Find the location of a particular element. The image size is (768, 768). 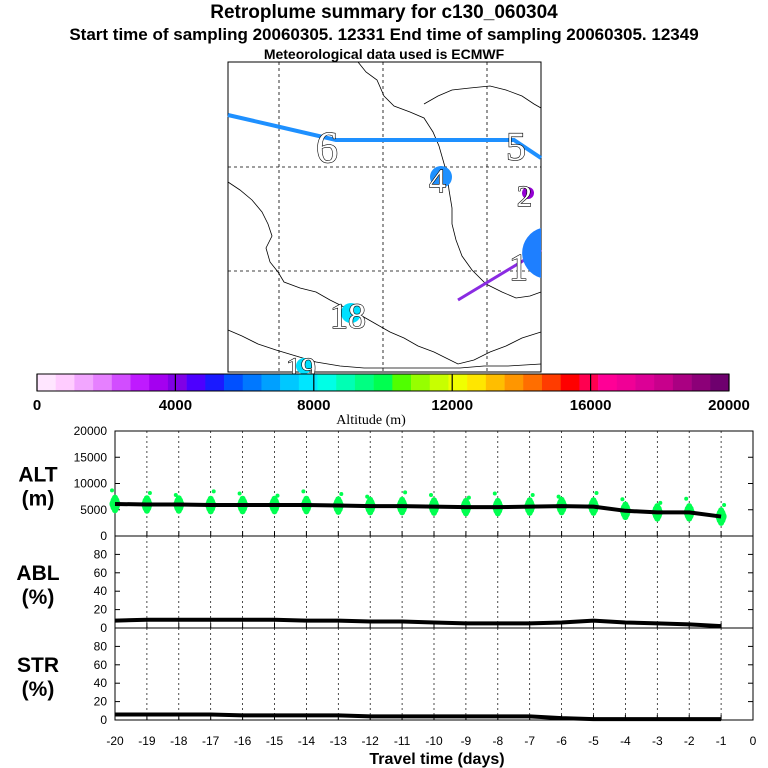

alt-panel-ylabel-unit: (m) is located at coordinates (38, 499).